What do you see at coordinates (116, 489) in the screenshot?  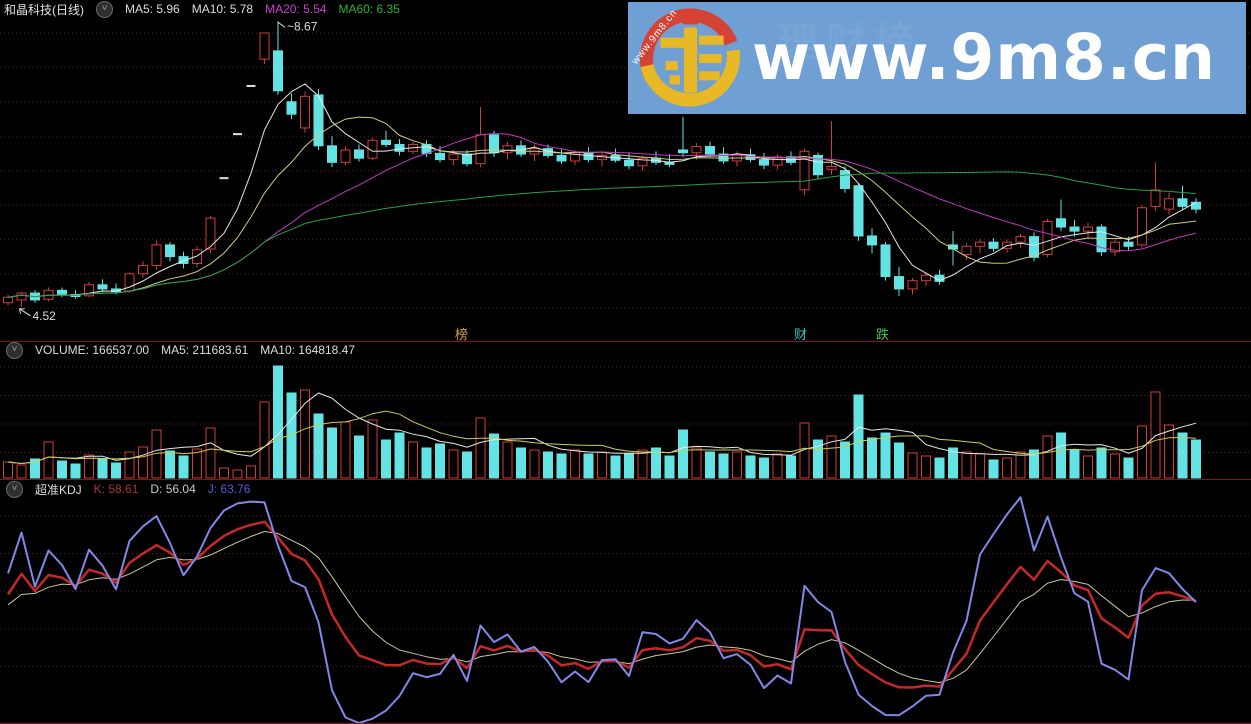 I see `kdj-k-label: K: 58.61` at bounding box center [116, 489].